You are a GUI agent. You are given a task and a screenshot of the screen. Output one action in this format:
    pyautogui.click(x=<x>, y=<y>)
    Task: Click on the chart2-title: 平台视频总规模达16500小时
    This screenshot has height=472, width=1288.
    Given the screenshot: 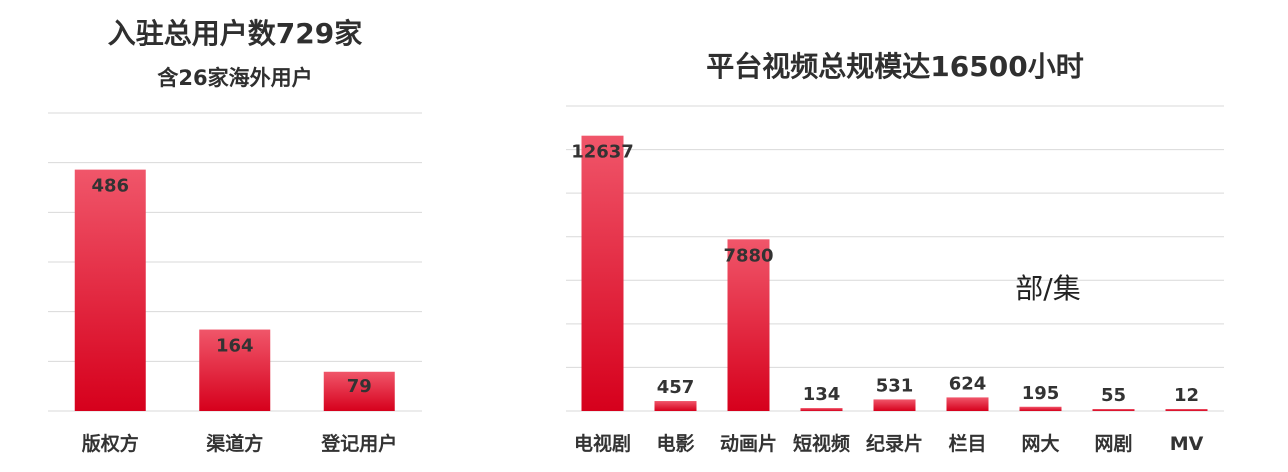 What is the action you would take?
    pyautogui.click(x=895, y=66)
    